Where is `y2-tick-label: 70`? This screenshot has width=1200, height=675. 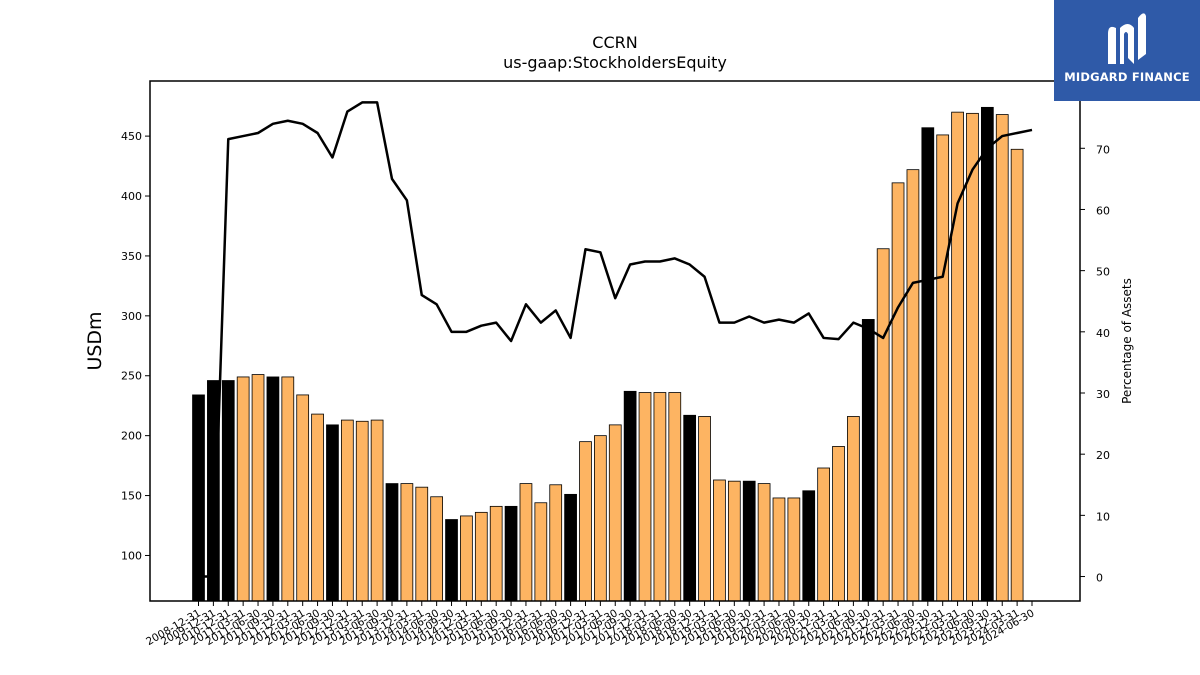
y2-tick-label: 70 is located at coordinates (1103, 149).